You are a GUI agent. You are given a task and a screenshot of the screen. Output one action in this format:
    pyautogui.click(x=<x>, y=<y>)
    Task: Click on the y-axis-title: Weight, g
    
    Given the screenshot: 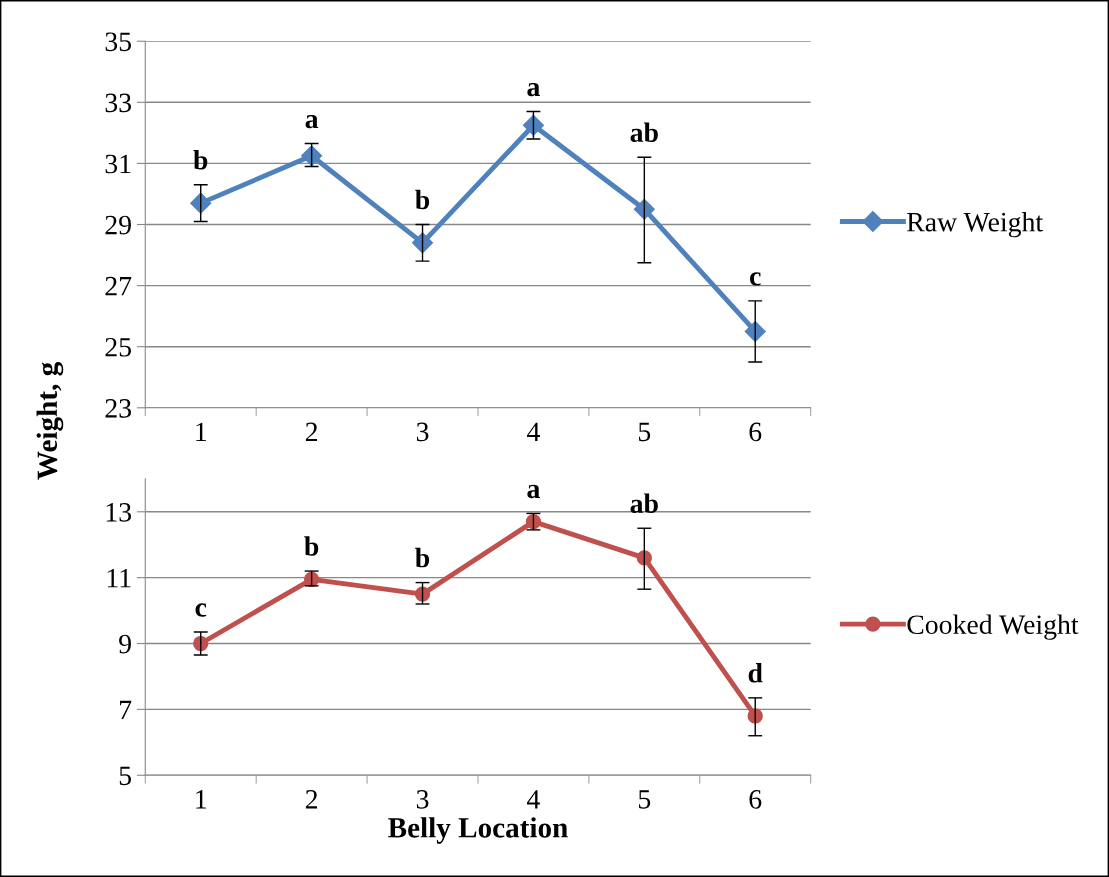 What is the action you would take?
    pyautogui.click(x=50, y=421)
    